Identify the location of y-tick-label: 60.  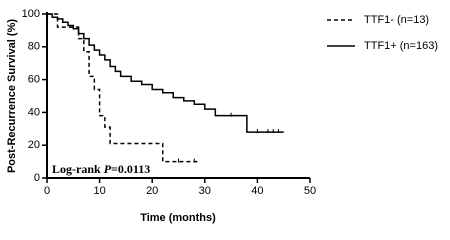
(34, 80).